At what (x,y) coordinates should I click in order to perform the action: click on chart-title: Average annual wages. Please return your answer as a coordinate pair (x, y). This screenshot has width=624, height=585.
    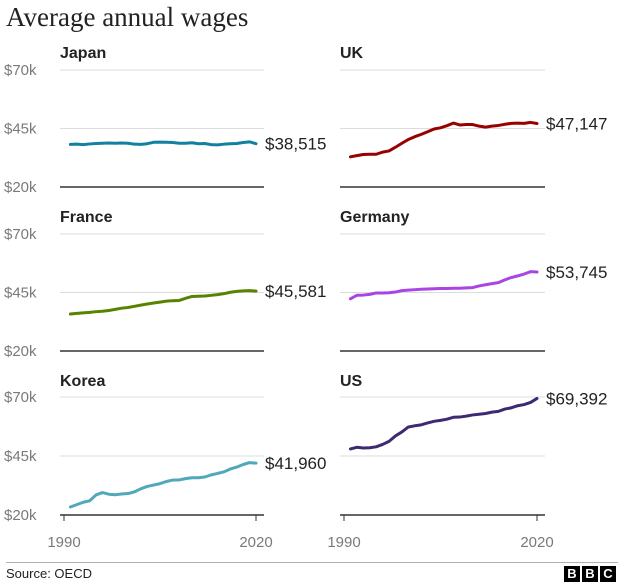
    Looking at the image, I should click on (127, 17).